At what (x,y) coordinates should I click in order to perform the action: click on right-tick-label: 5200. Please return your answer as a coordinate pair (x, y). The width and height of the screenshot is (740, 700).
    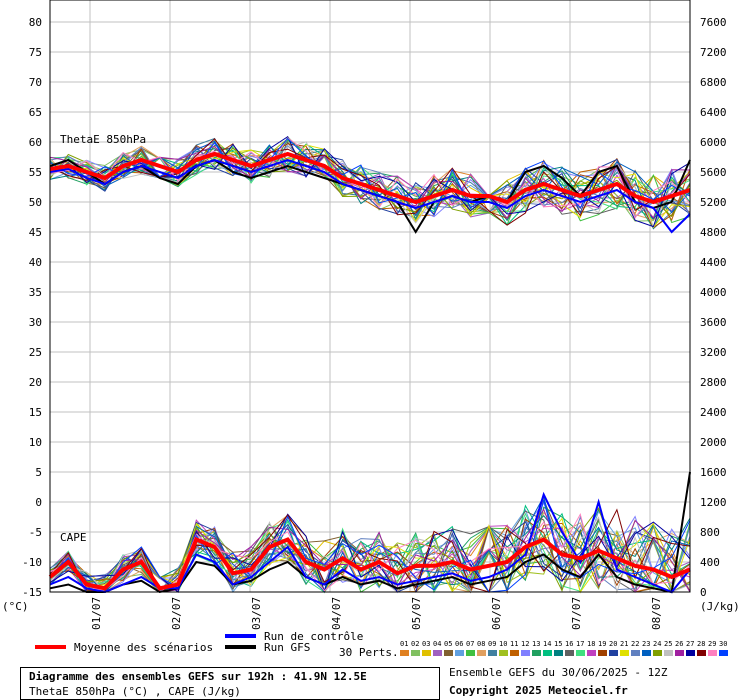
    Looking at the image, I should click on (713, 202).